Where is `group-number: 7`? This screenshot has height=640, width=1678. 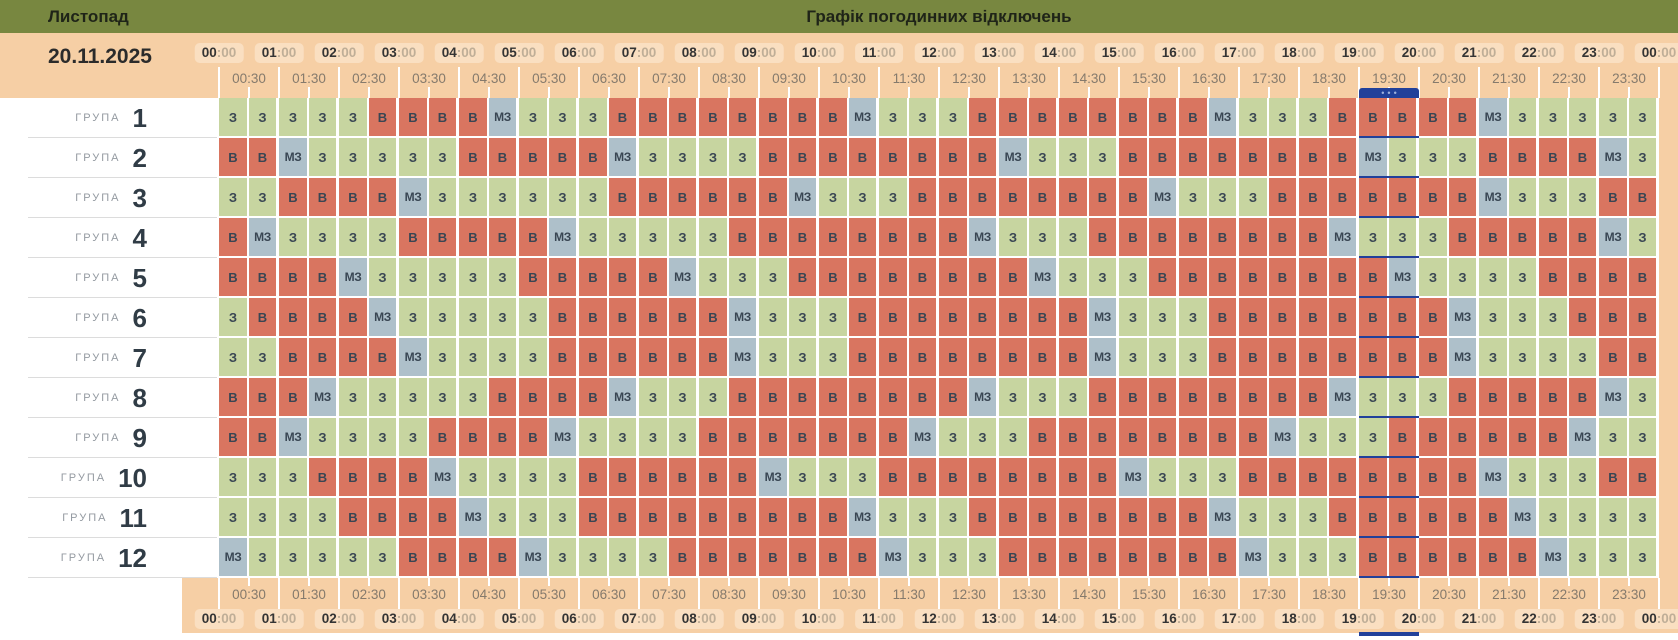
group-number: 7 is located at coordinates (139, 357).